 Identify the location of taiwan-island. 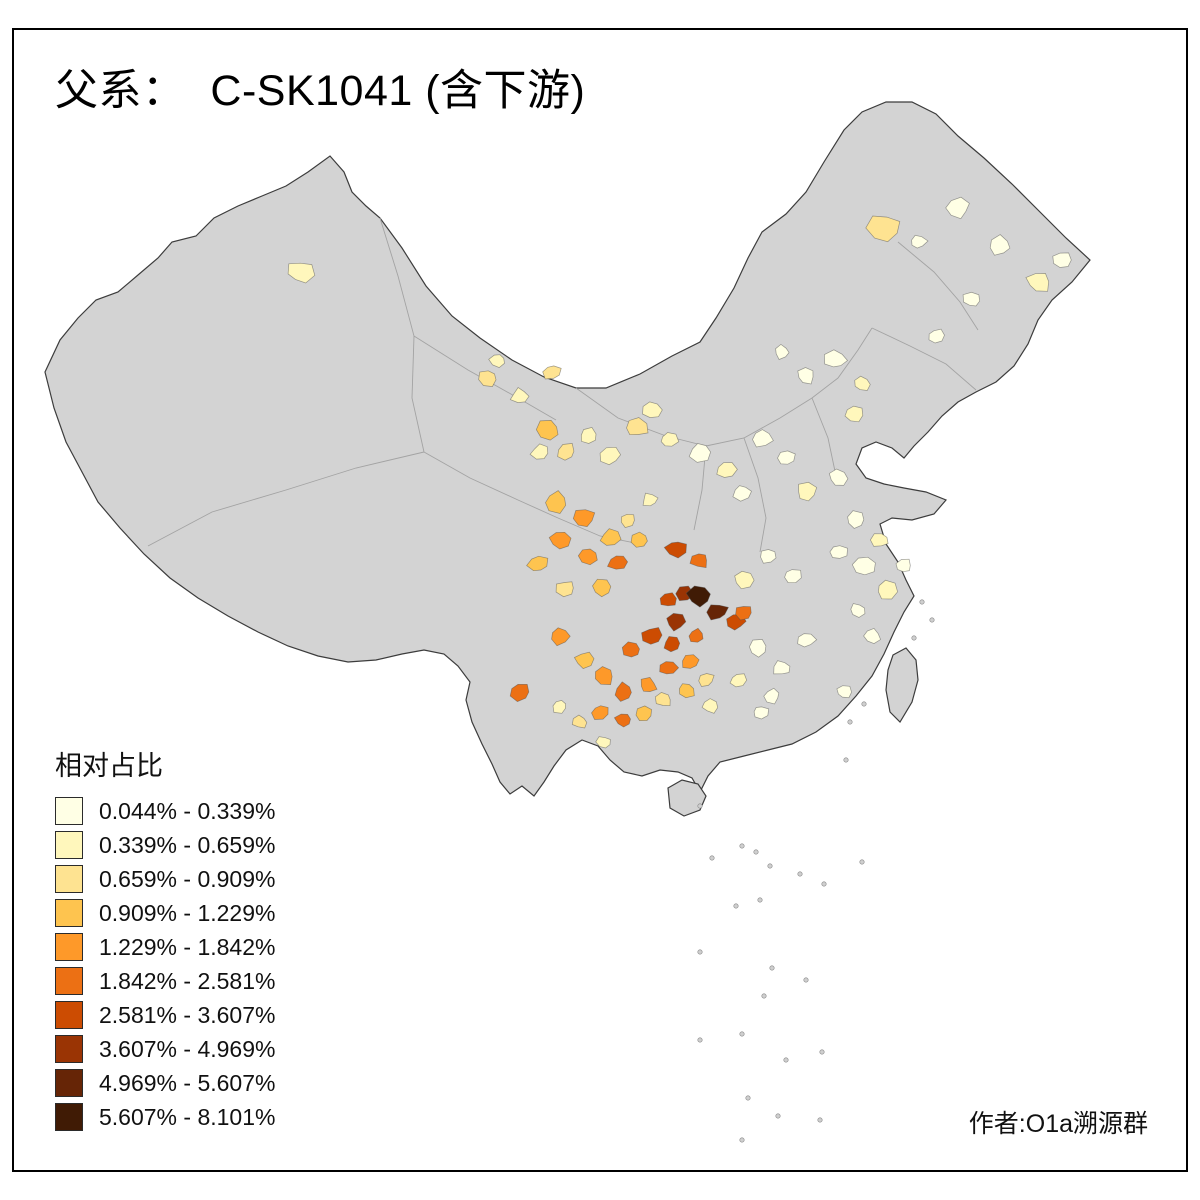
(902, 685).